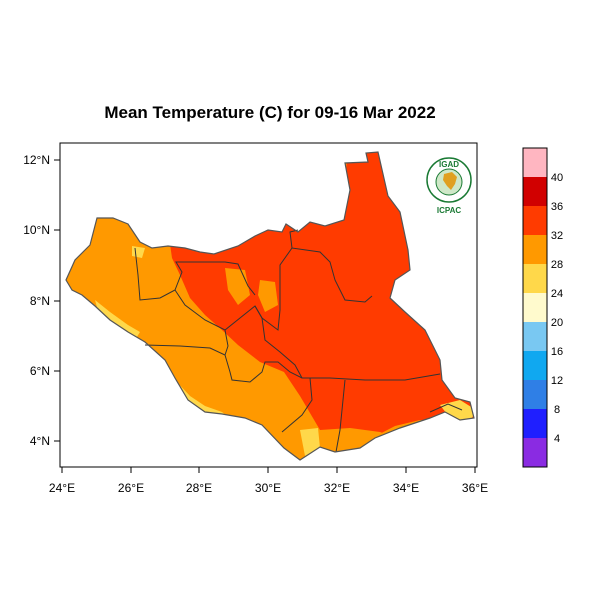 This screenshot has height=600, width=600. I want to click on y-axis: 4°N 6°N 8°N 10°N 12°N, so click(41, 300).